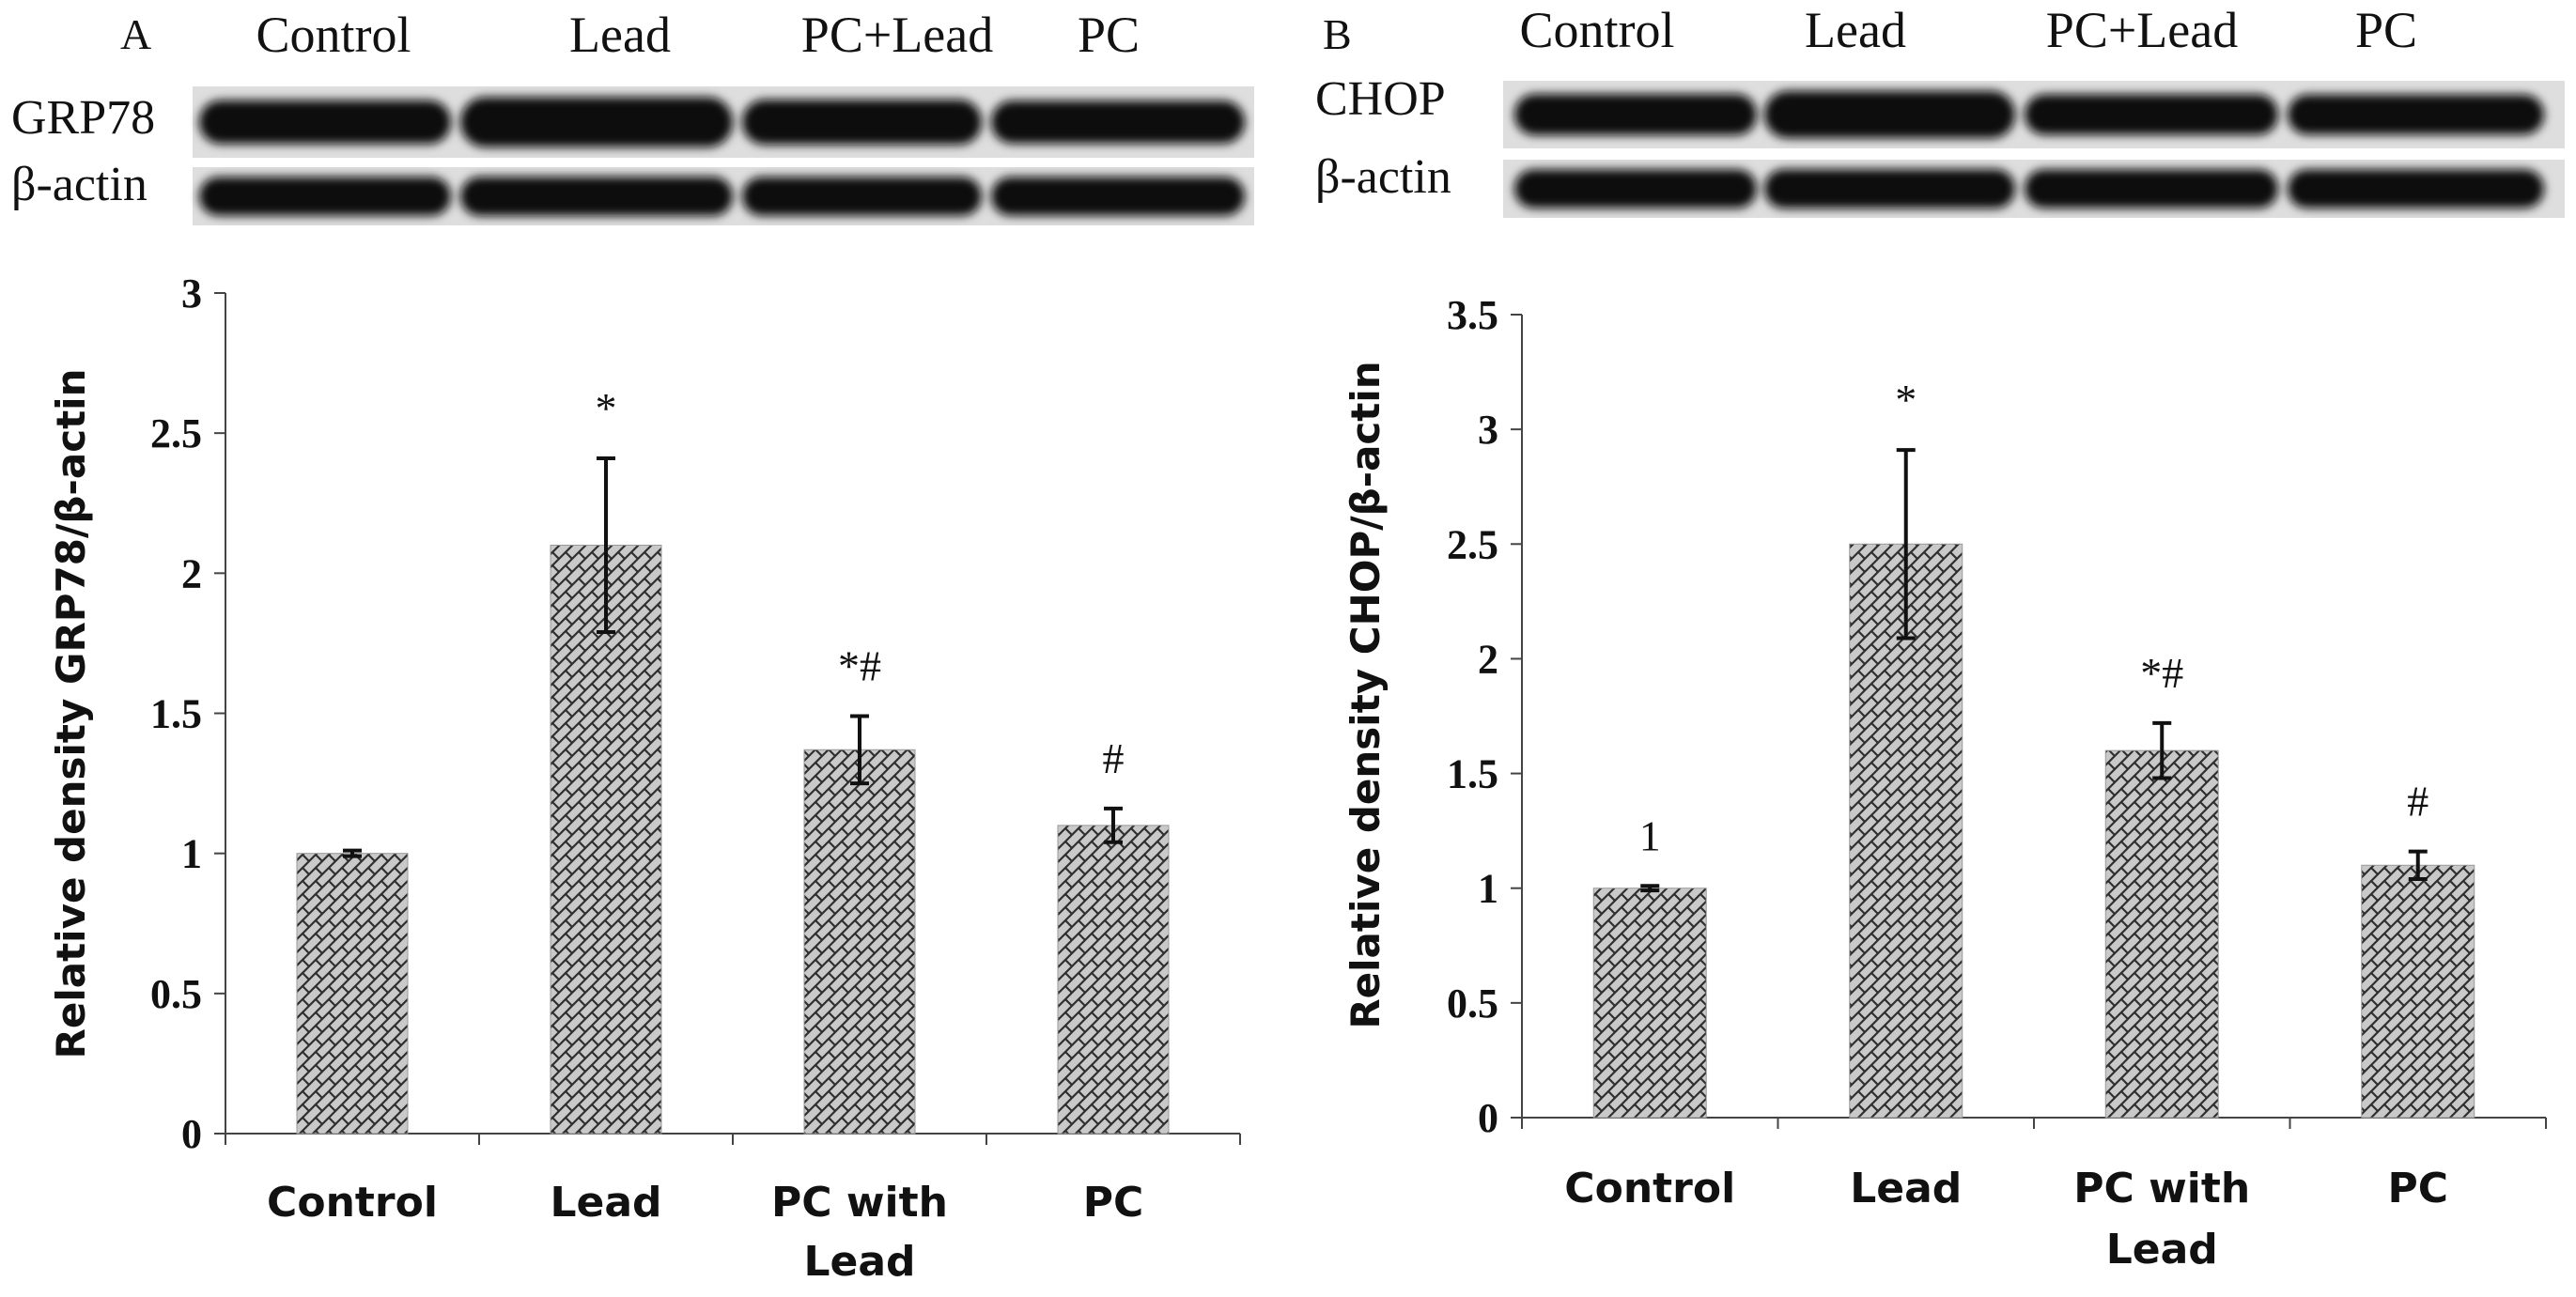 Image resolution: width=2576 pixels, height=1297 pixels. Describe the element at coordinates (83, 118) in the screenshot. I see `blot-row-label: GRP78` at that location.